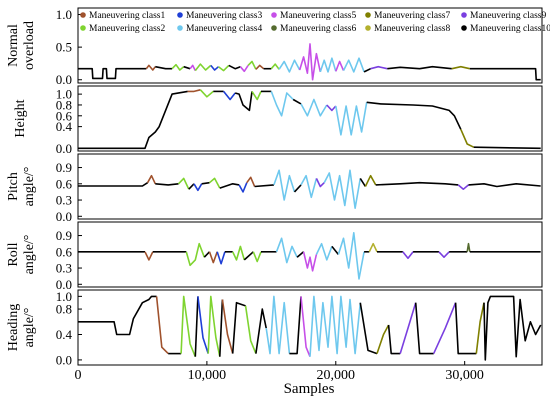 The height and width of the screenshot is (403, 550). What do you see at coordinates (373, 247) in the screenshot?
I see `series-segment-class8` at bounding box center [373, 247].